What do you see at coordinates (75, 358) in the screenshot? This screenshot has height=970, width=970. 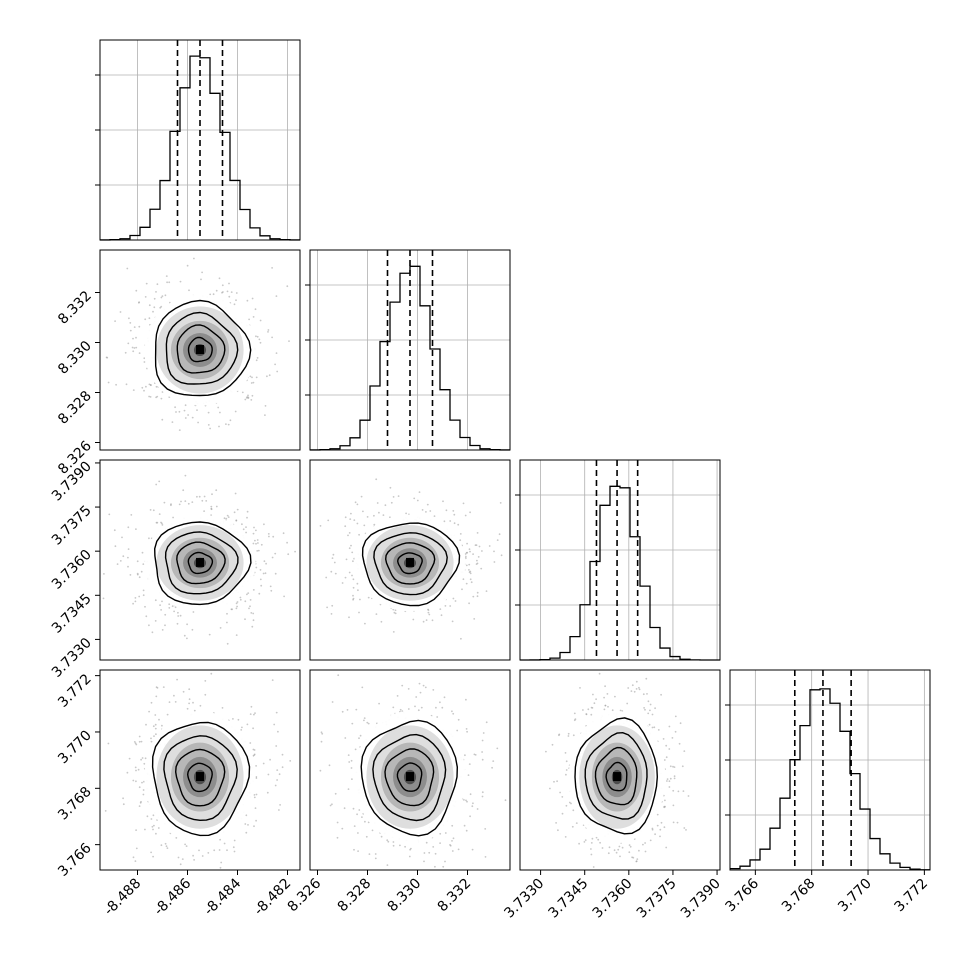 I see `y-tick-label: 8.330` at bounding box center [75, 358].